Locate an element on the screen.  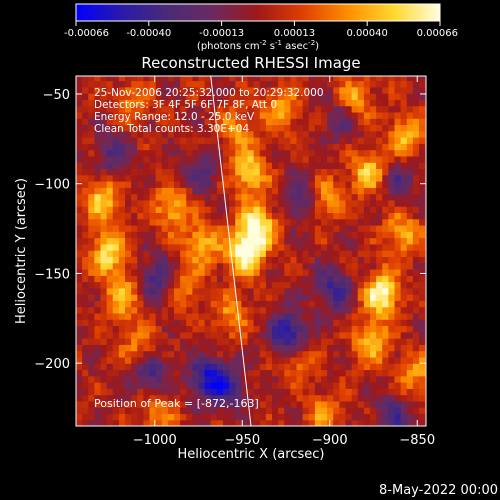
colorbar-units: (photons cm-2 s-1 asec-2) is located at coordinates (258, 45).